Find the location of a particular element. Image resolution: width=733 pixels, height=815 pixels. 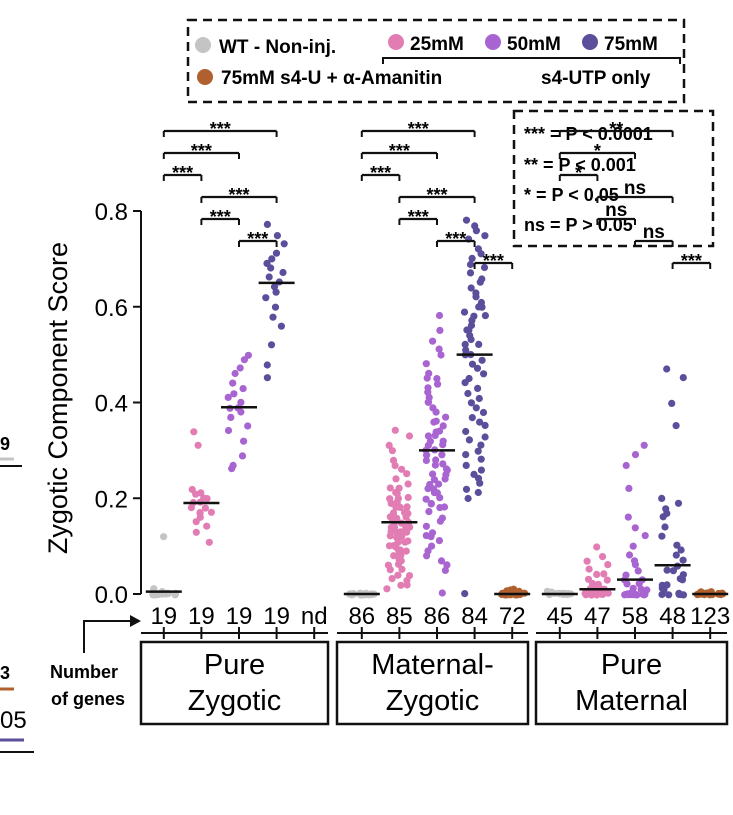

y-tick-label-2: 0.4 is located at coordinates (111, 404).